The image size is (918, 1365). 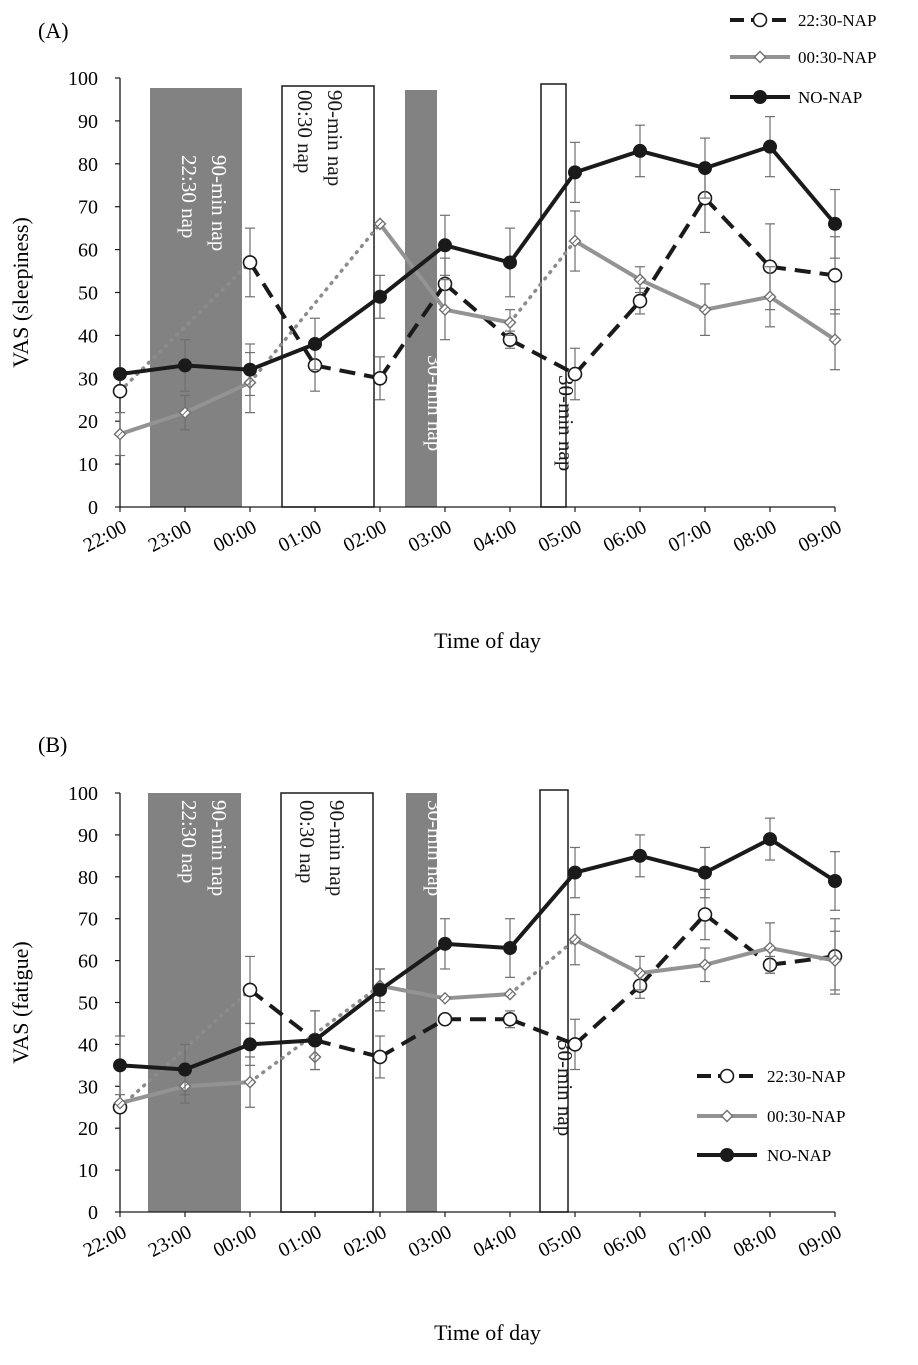 What do you see at coordinates (365, 1241) in the screenshot?
I see `x-tick-label: 02:00` at bounding box center [365, 1241].